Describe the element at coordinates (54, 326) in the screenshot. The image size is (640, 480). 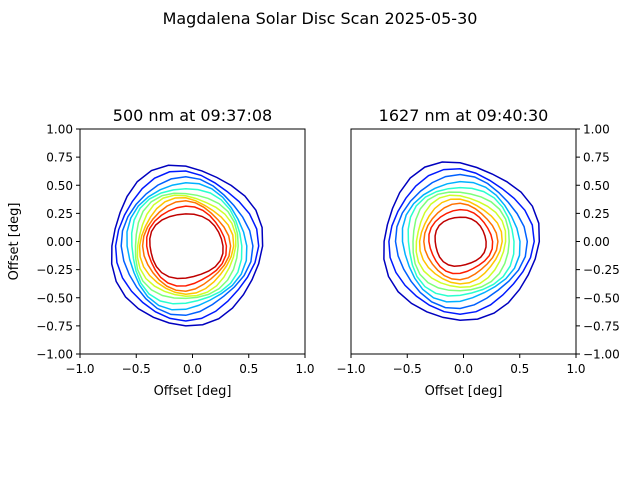
I see `subplot-left-y-tick-label: −0.75` at that location.